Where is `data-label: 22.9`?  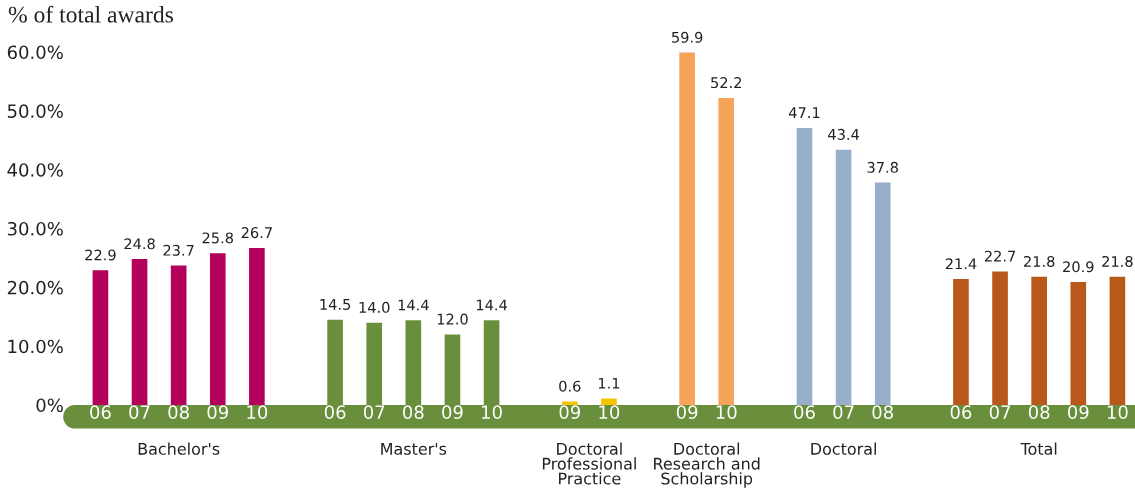 data-label: 22.9 is located at coordinates (100, 255).